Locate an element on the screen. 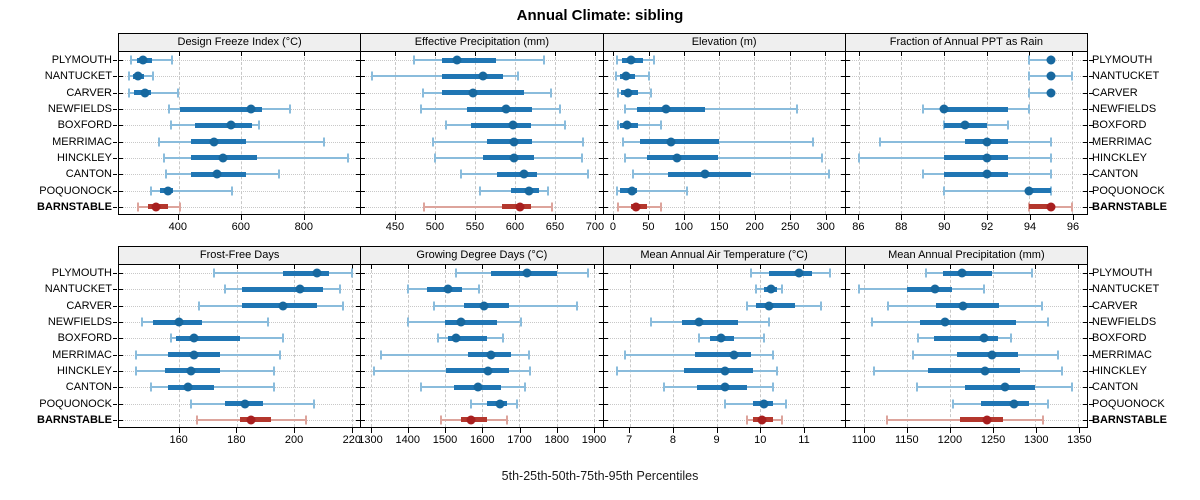 This screenshot has height=500, width=1200. iqr-bar-newfields is located at coordinates (671, 109).